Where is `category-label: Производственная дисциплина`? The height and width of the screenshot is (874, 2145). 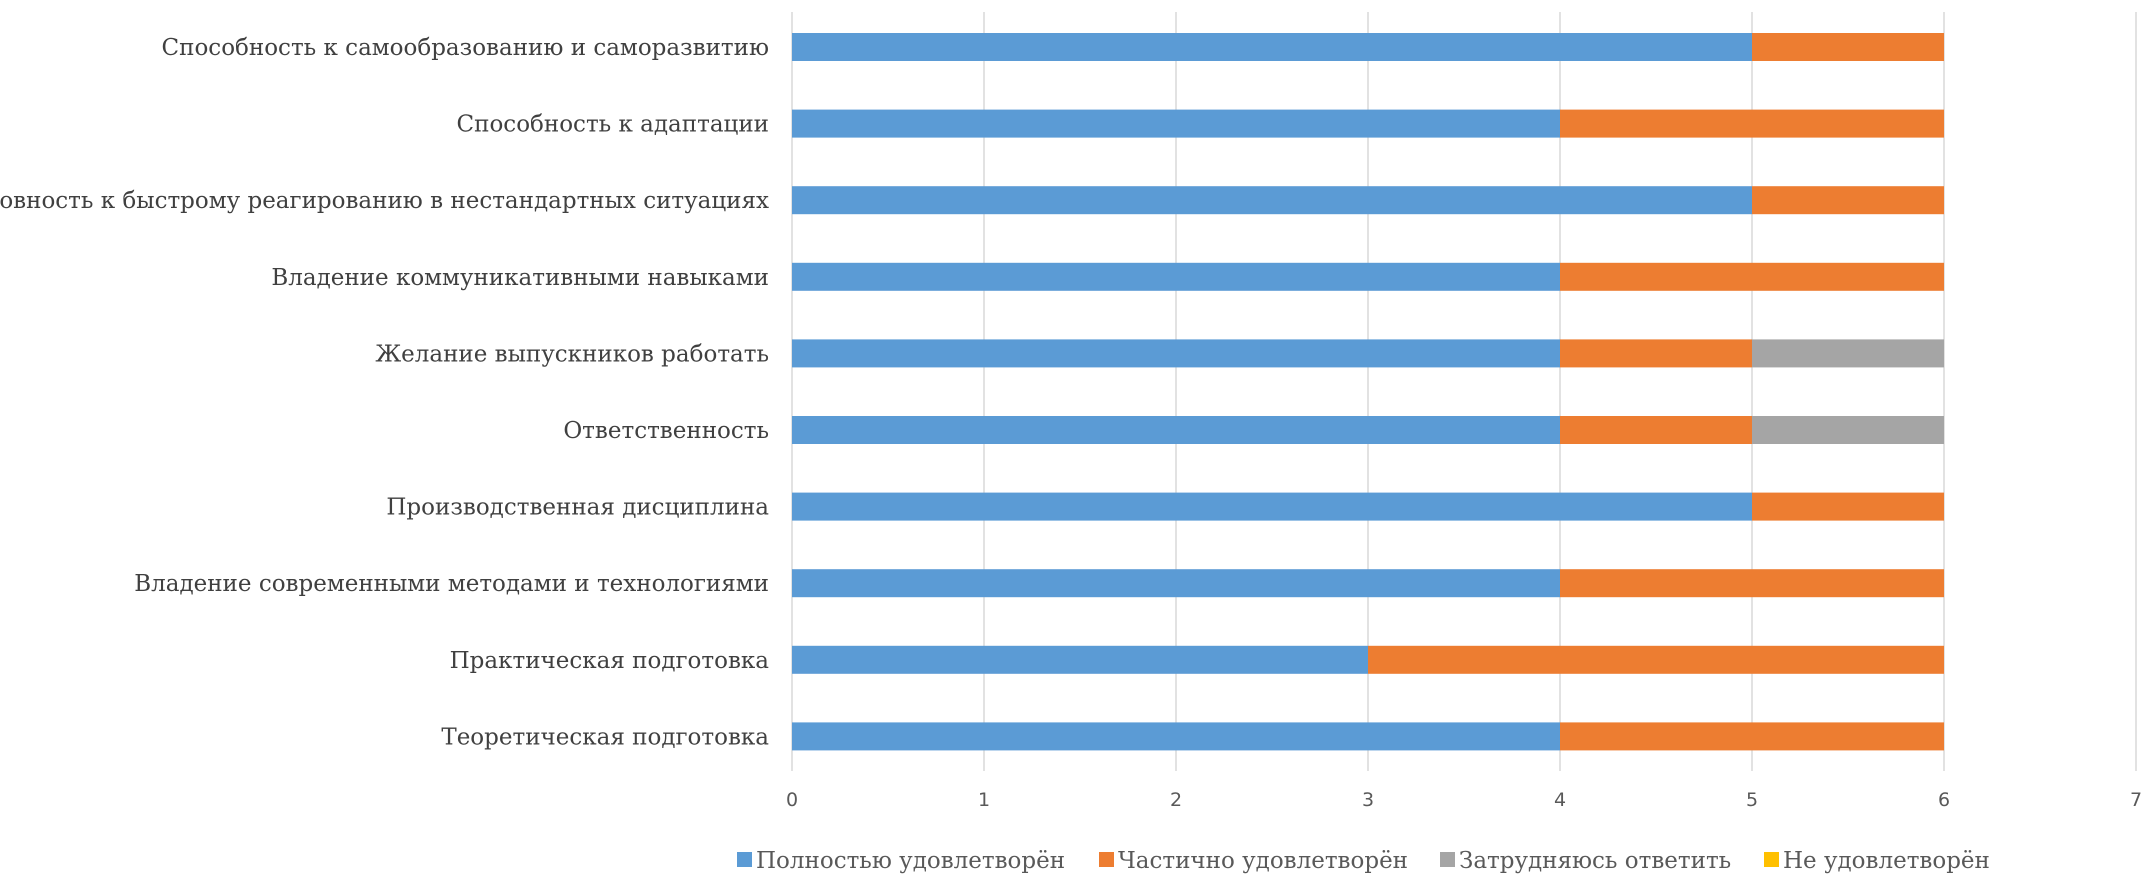 category-label: Производственная дисциплина is located at coordinates (577, 508).